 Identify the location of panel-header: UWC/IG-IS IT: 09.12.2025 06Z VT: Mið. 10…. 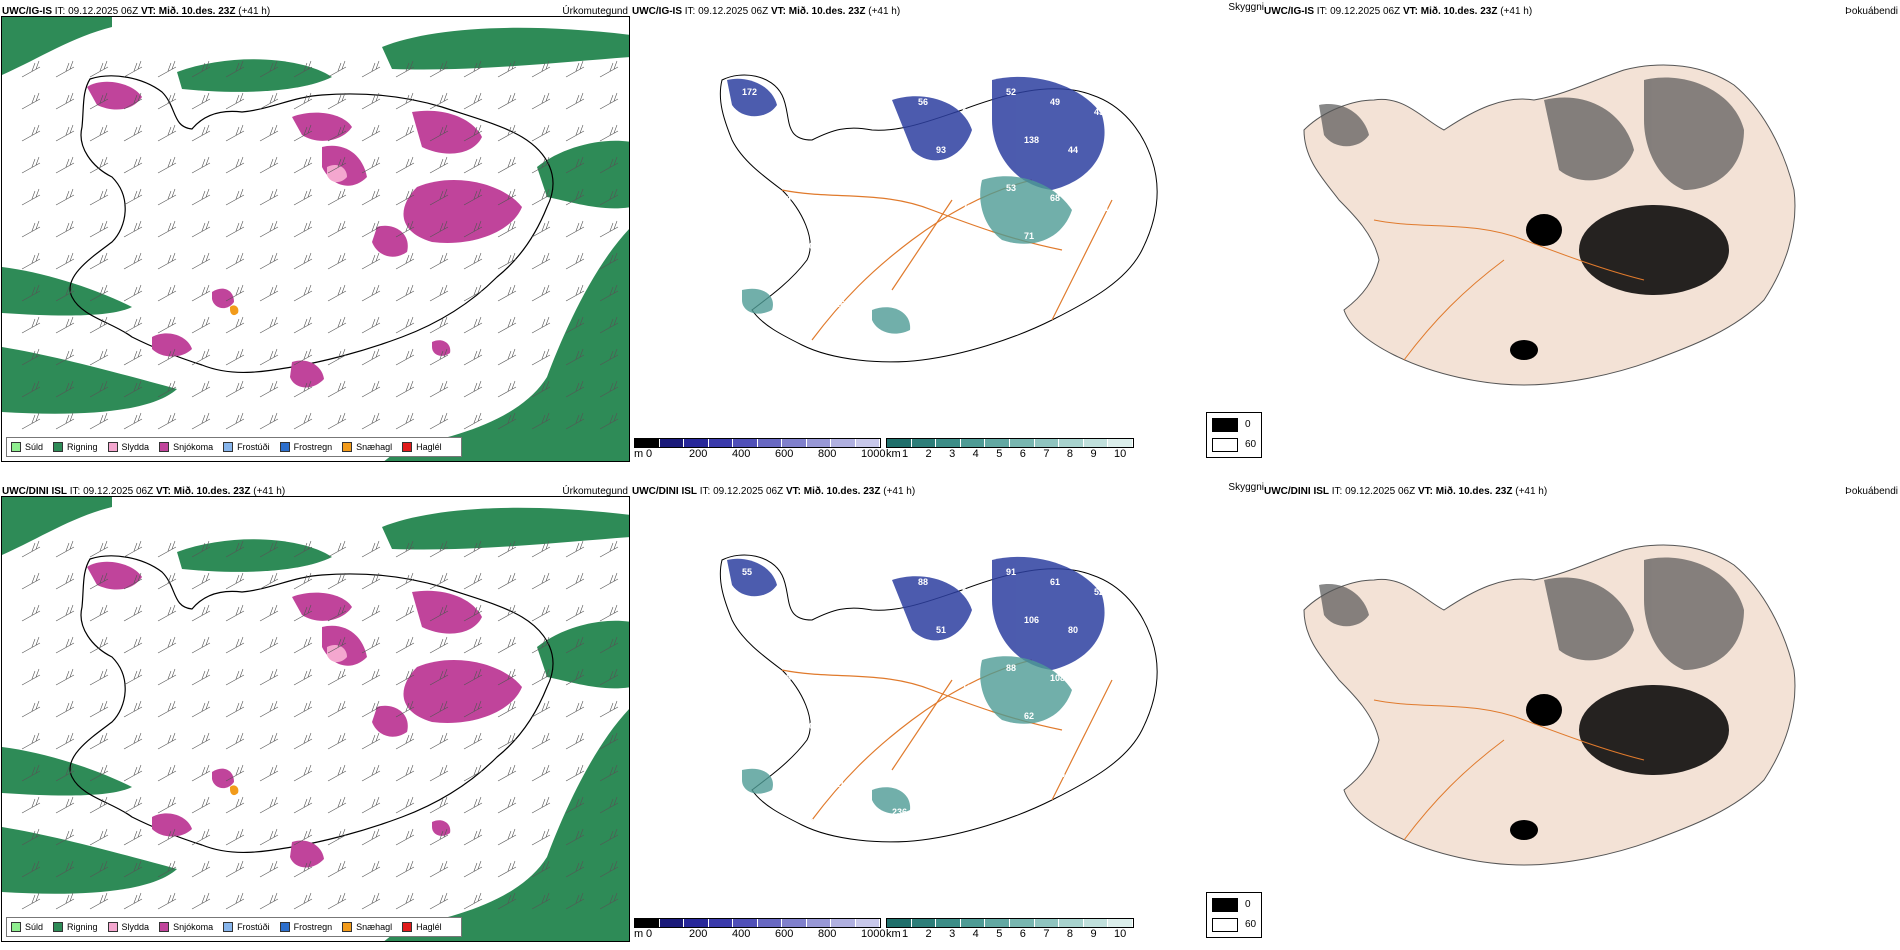
(1398, 11).